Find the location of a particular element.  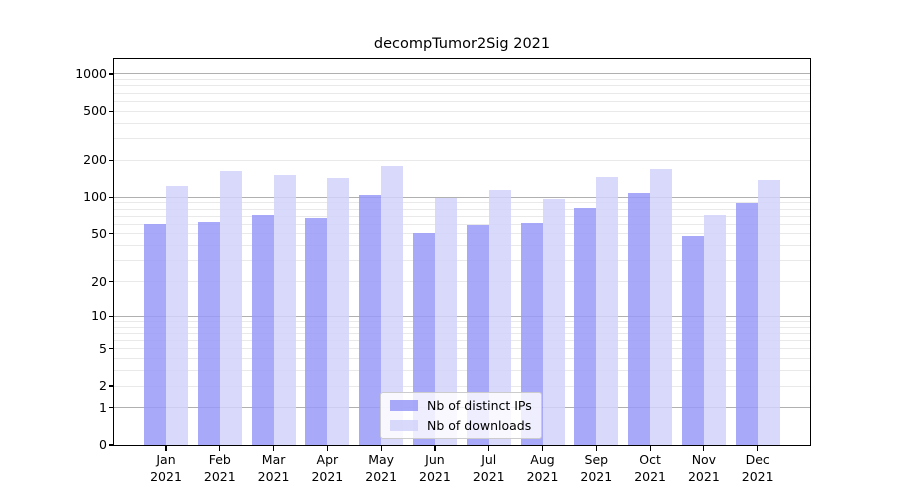

x-tick-label-line: May is located at coordinates (381, 459).